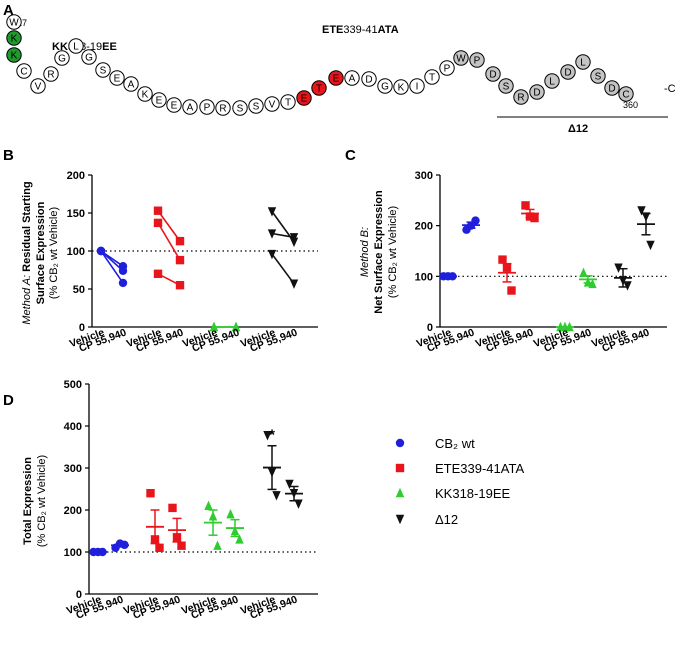 Image resolution: width=685 pixels, height=645 pixels. Describe the element at coordinates (459, 481) in the screenshot. I see `legend: CB₂ wt ETE339-41ATA KK318-19EE Δ12` at that location.